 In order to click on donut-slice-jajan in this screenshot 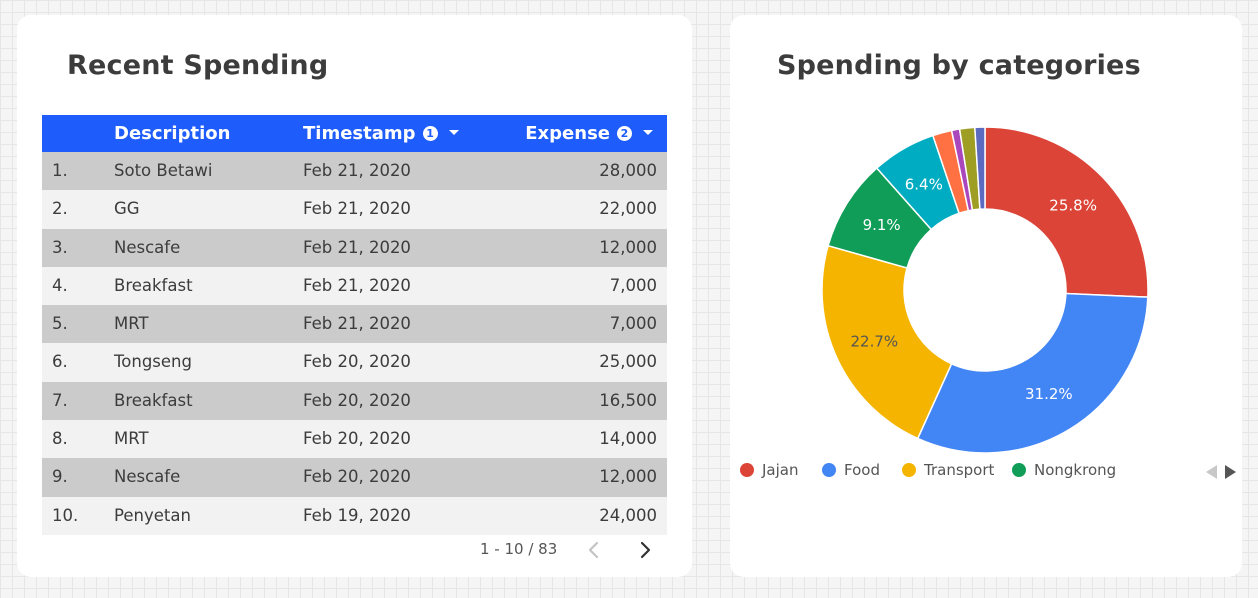, I will do `click(1066, 212)`.